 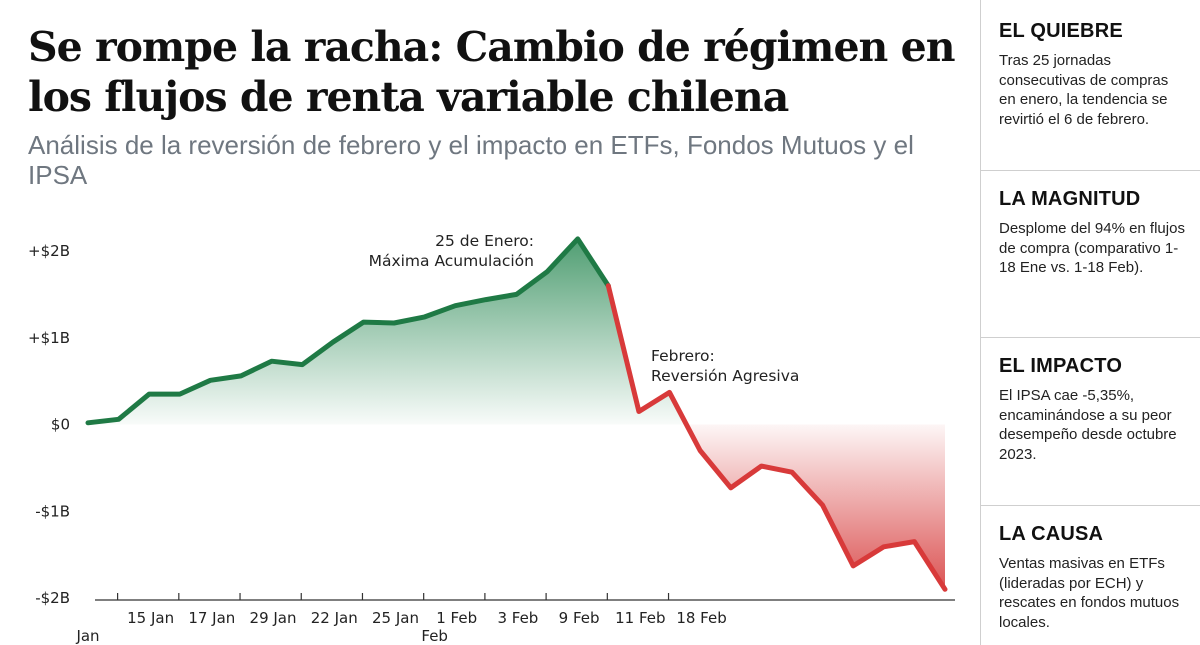 What do you see at coordinates (579, 618) in the screenshot?
I see `x-tick-label: 9 Feb` at bounding box center [579, 618].